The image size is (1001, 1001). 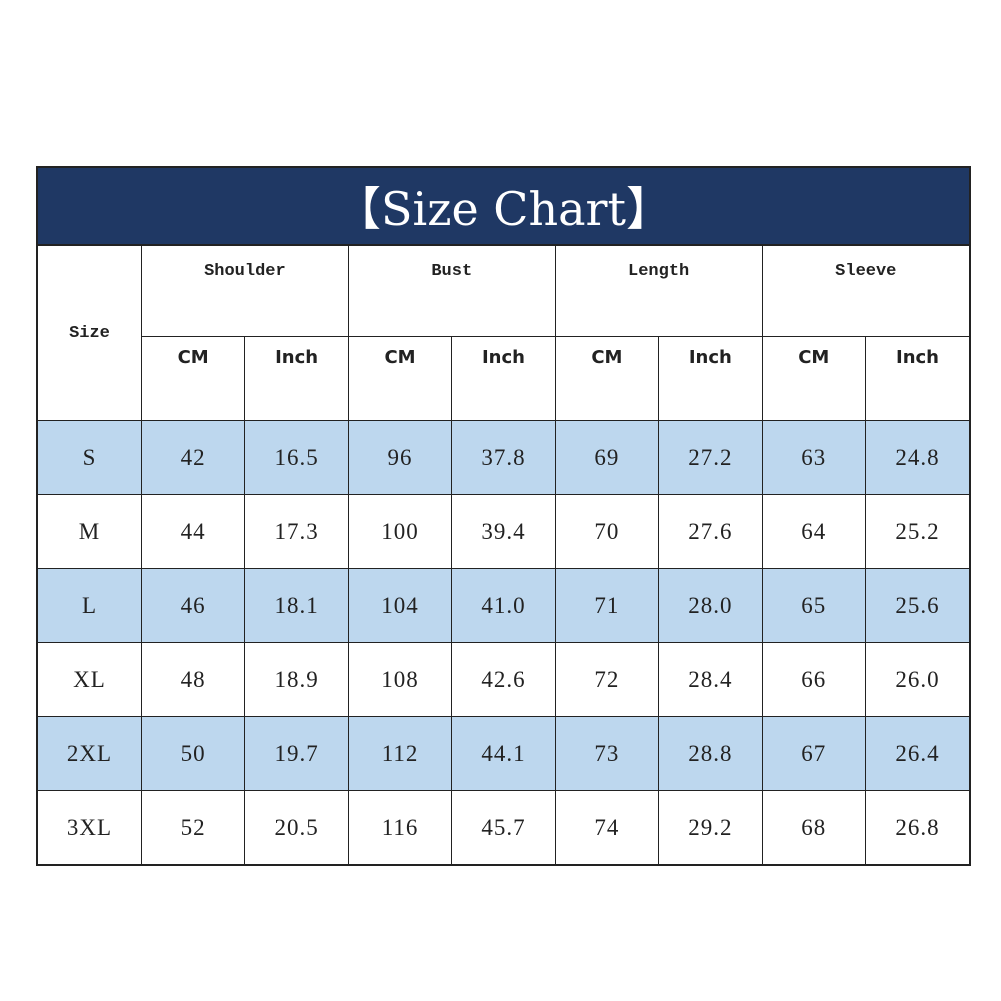 I want to click on header-row-units: CM Inch CM Inch CM Inch CM Inch, so click(x=503, y=378).